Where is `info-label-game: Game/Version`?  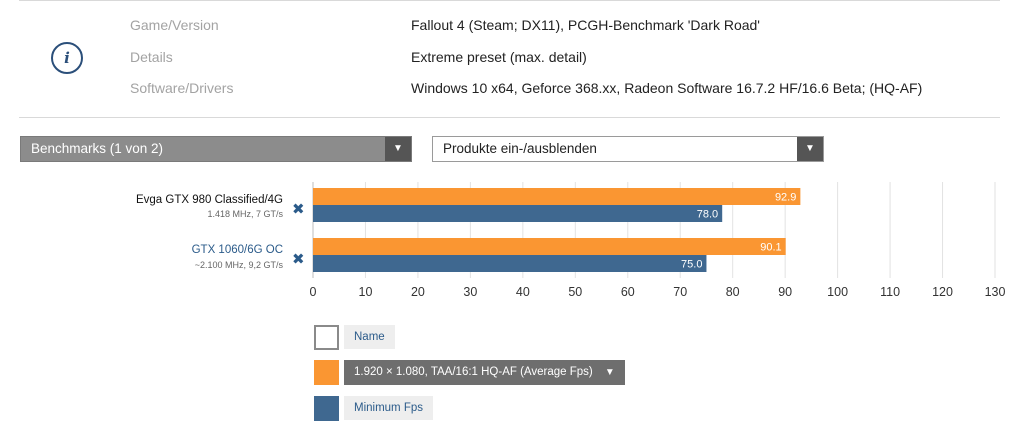 info-label-game: Game/Version is located at coordinates (174, 25).